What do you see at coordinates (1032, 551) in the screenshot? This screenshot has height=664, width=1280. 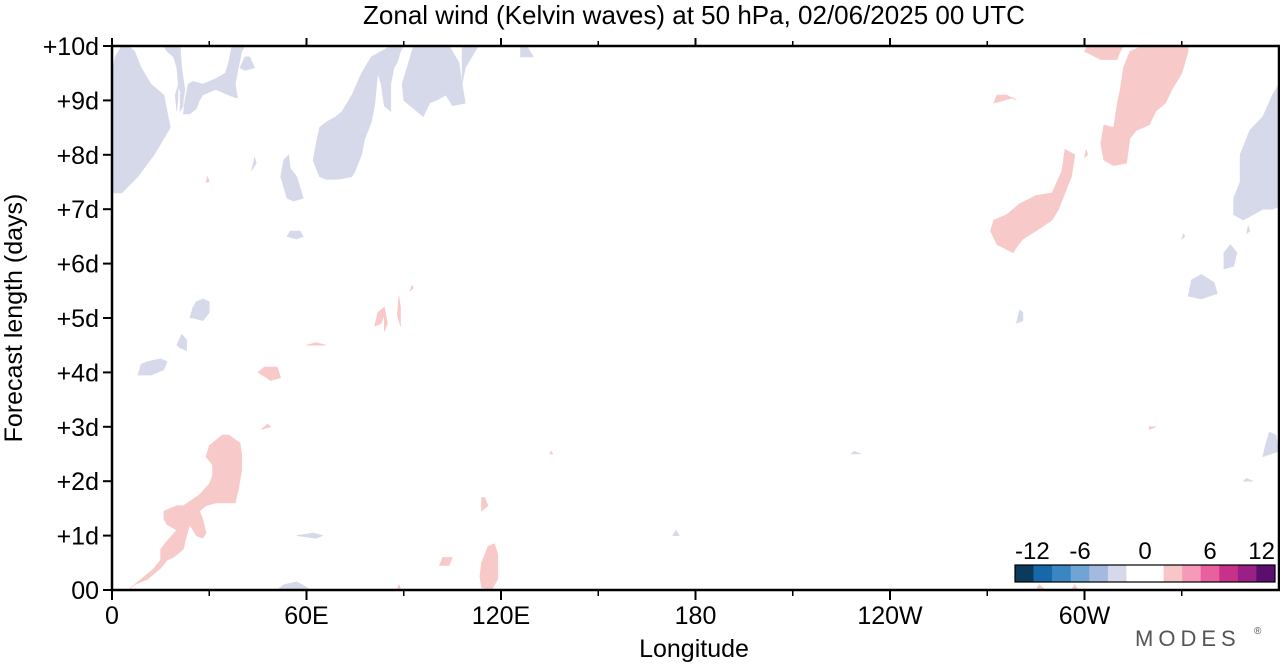 I see `colorbar-label: -12` at bounding box center [1032, 551].